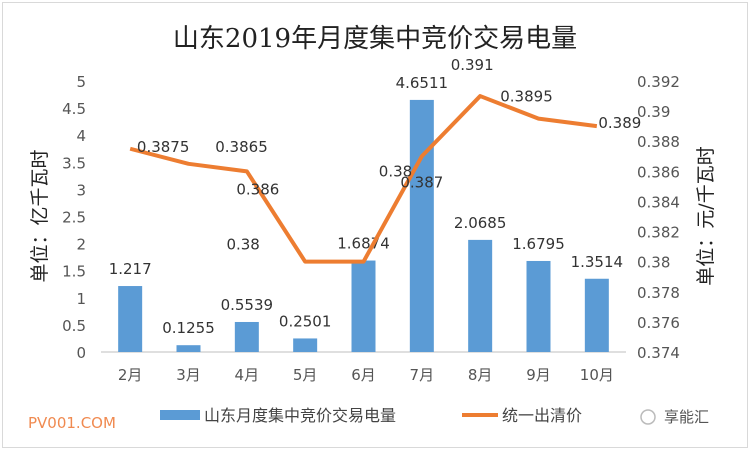  What do you see at coordinates (81, 353) in the screenshot?
I see `y-tick-label: 0` at bounding box center [81, 353].